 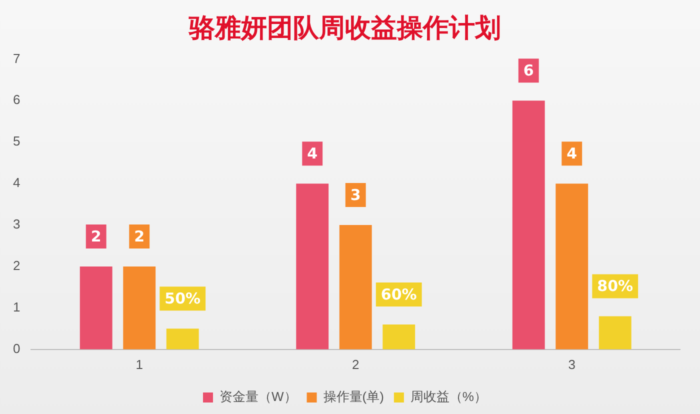 What do you see at coordinates (16, 224) in the screenshot?
I see `y-tick-label: 3` at bounding box center [16, 224].